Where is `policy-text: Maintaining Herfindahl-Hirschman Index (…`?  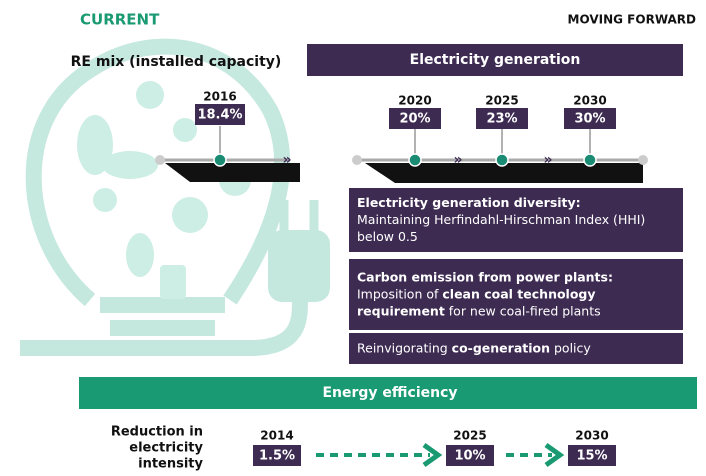 policy-text: Maintaining Herfindahl-Hirschman Index (… is located at coordinates (501, 219).